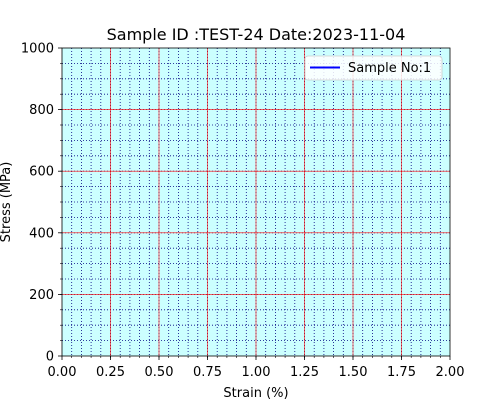 This screenshot has height=400, width=500. I want to click on x-tick-label: 0.25, so click(110, 372).